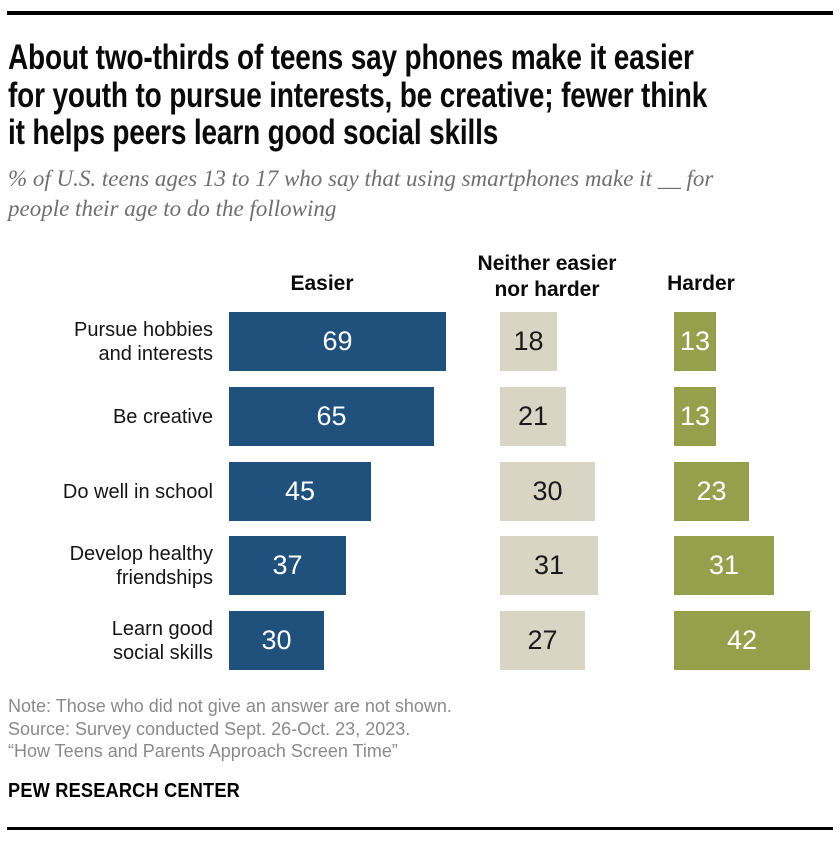  I want to click on easier-bar: 65, so click(331, 416).